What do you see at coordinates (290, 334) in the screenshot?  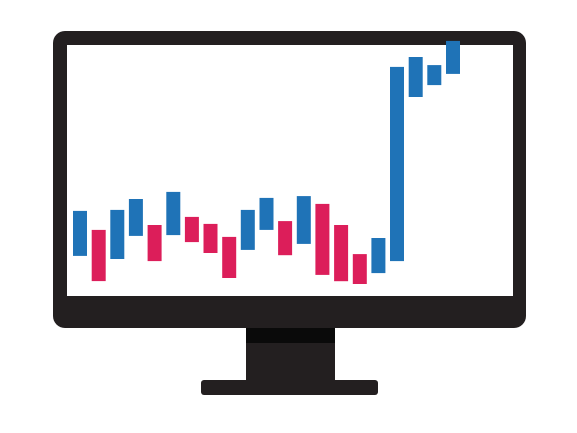 I see `monitor-stand-shadow` at bounding box center [290, 334].